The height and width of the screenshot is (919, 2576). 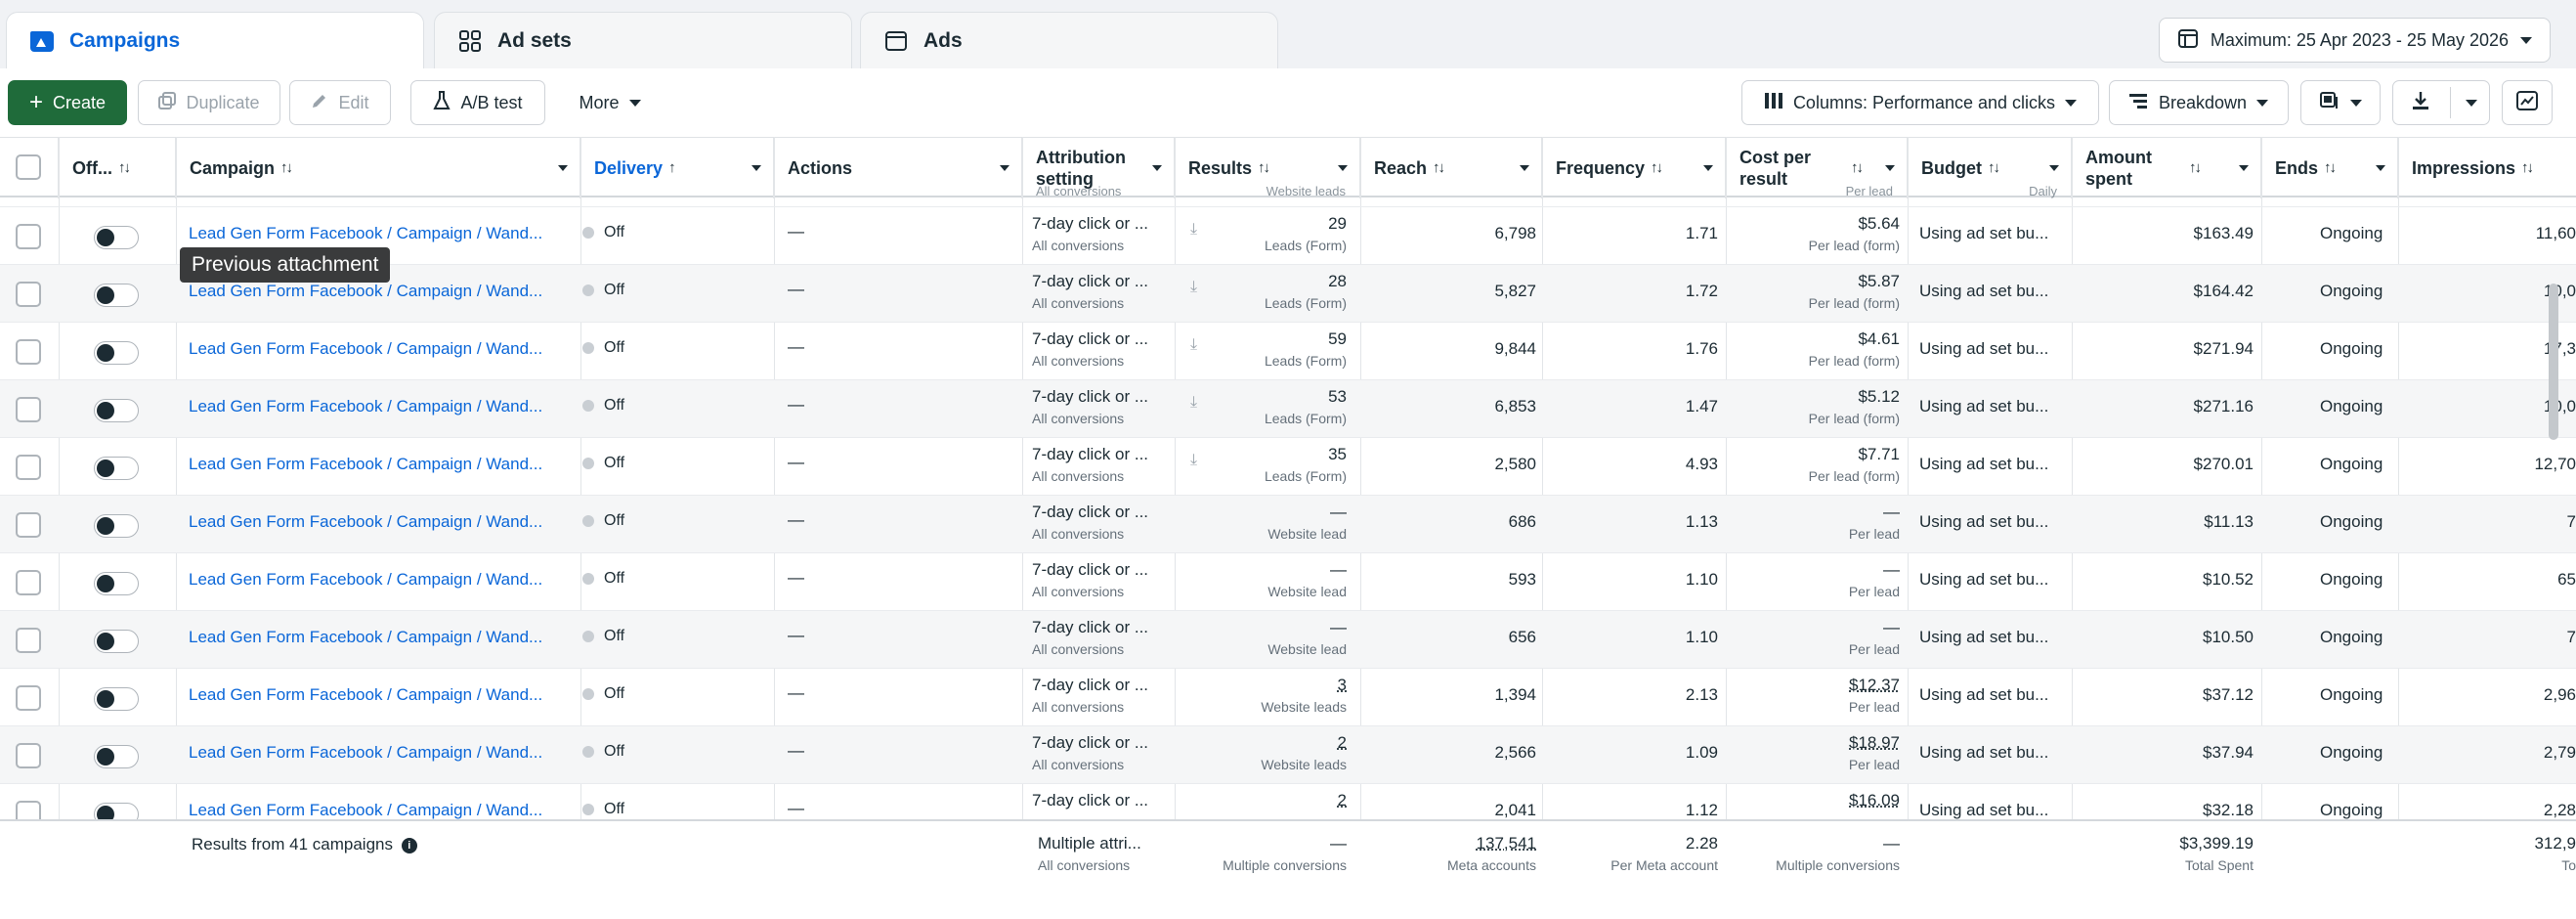 I want to click on cost-per-result-value: $16.09, so click(x=1875, y=800).